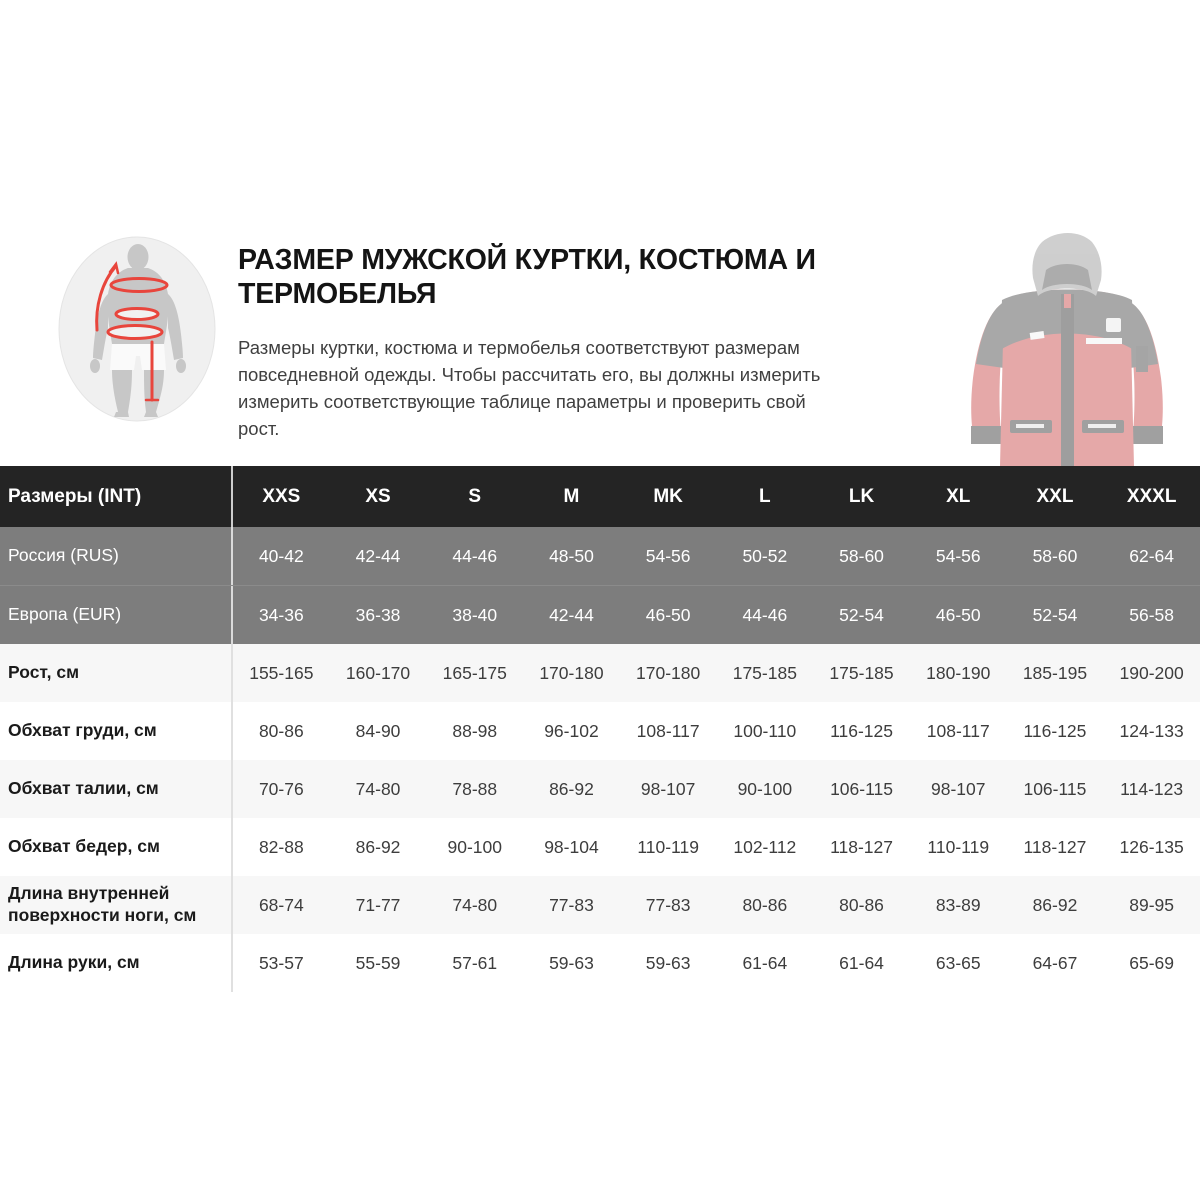 The width and height of the screenshot is (1200, 1200). Describe the element at coordinates (958, 904) in the screenshot. I see `table-cell: 83-89` at that location.